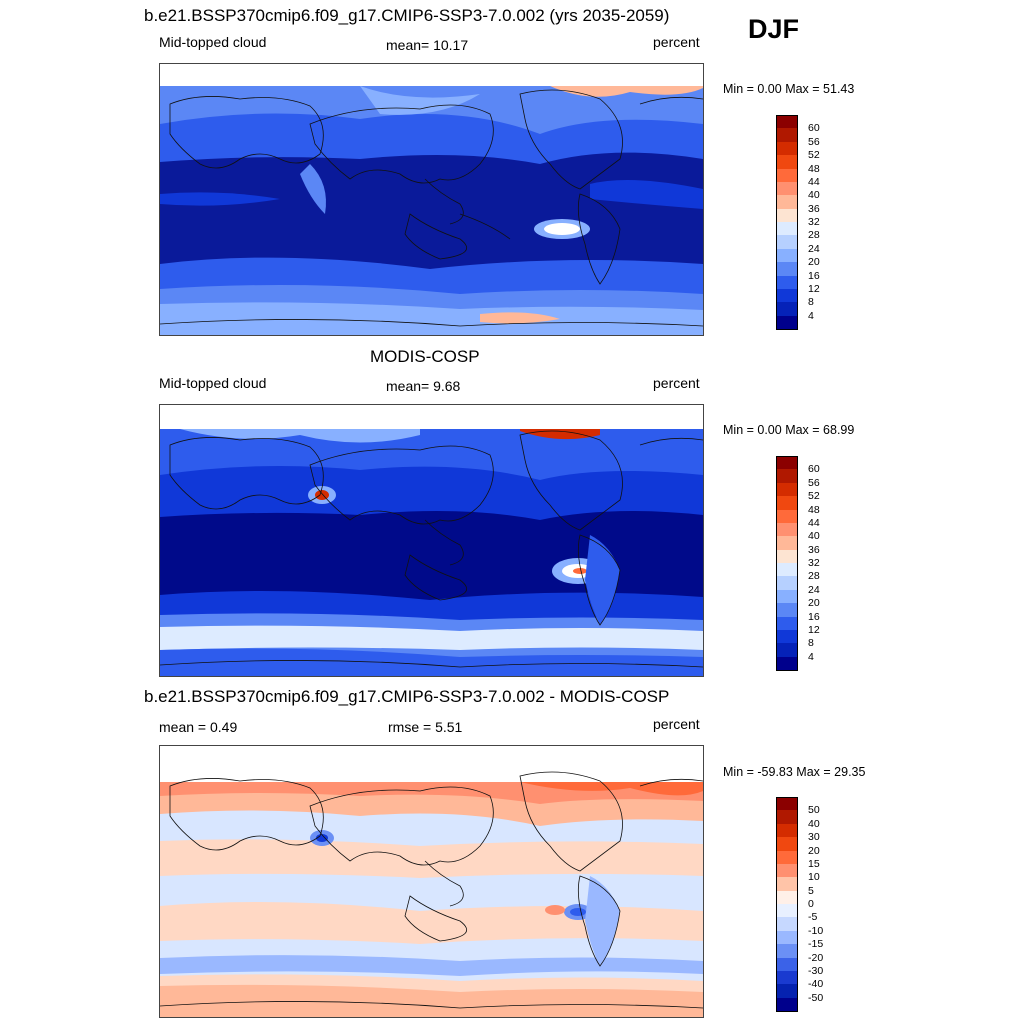 The height and width of the screenshot is (1024, 1024). Describe the element at coordinates (814, 810) in the screenshot. I see `colorbar-tick-label: 50` at that location.